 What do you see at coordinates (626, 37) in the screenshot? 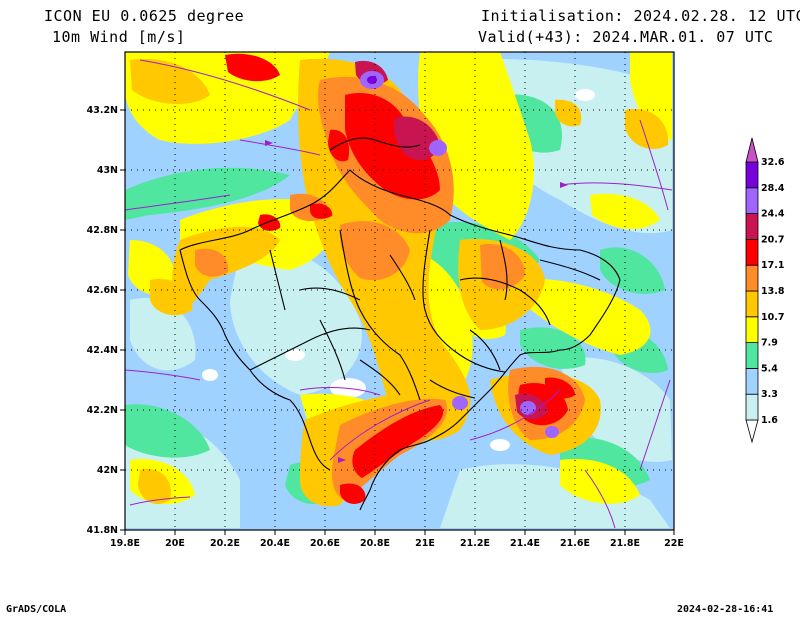
I see `valid-time: Valid(+43): 2024.MAR.01. 07 UTC` at bounding box center [626, 37].